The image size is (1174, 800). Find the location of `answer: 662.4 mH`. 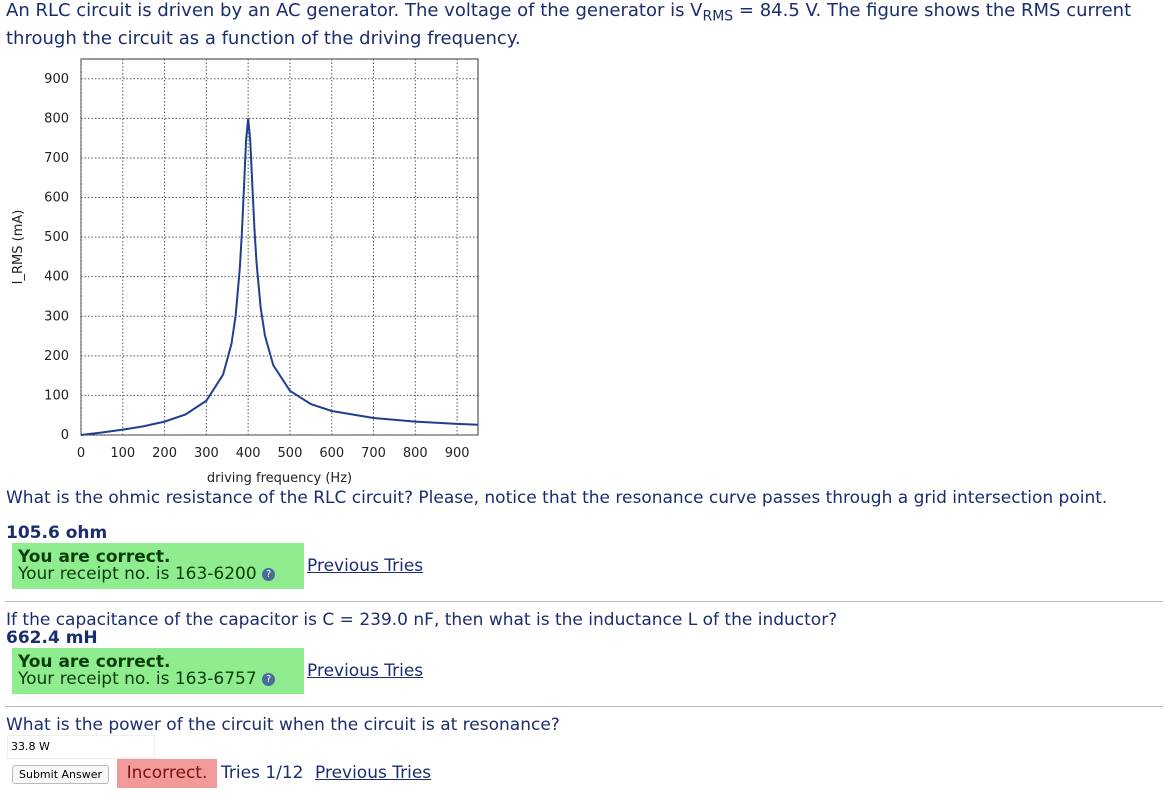

answer: 662.4 mH is located at coordinates (52, 638).